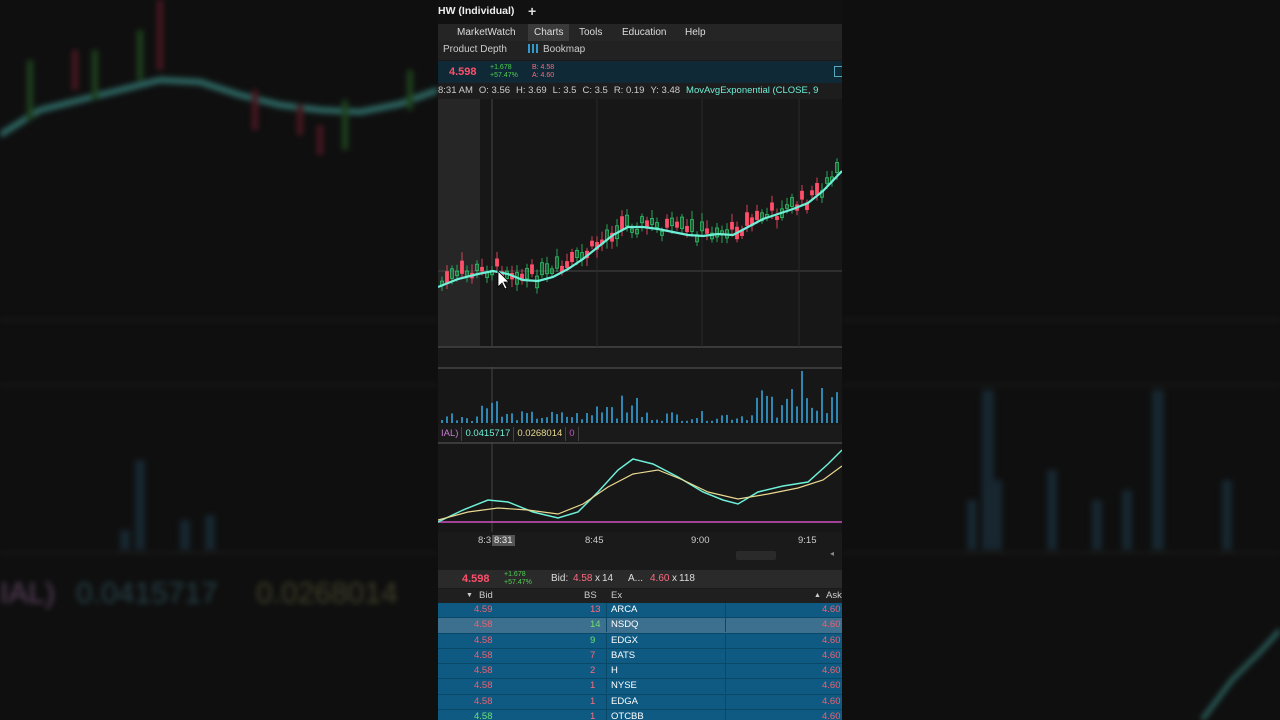  I want to click on book-bid-size: 13, so click(595, 609).